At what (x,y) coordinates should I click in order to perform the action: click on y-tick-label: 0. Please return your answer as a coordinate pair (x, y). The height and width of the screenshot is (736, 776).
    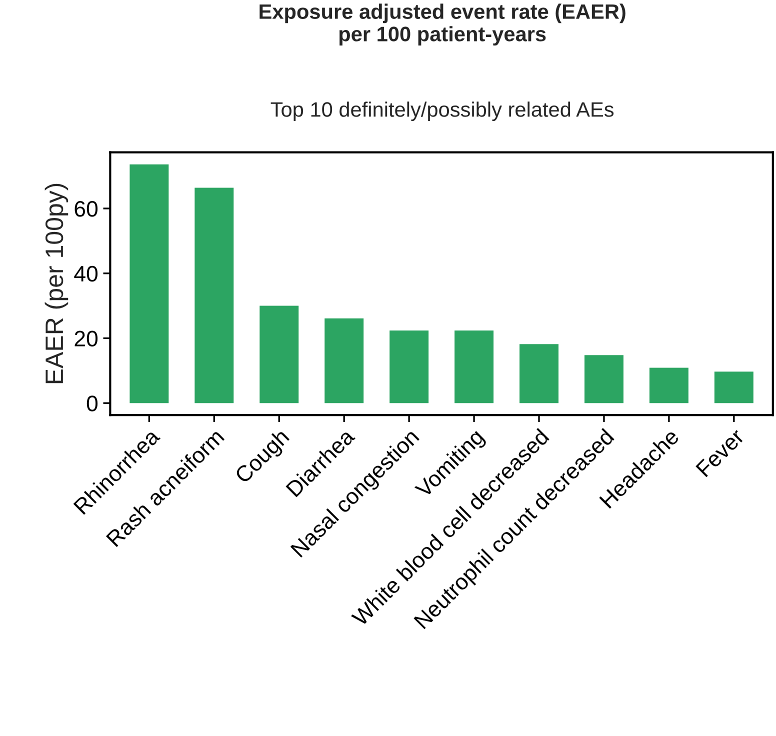
    Looking at the image, I should click on (92, 404).